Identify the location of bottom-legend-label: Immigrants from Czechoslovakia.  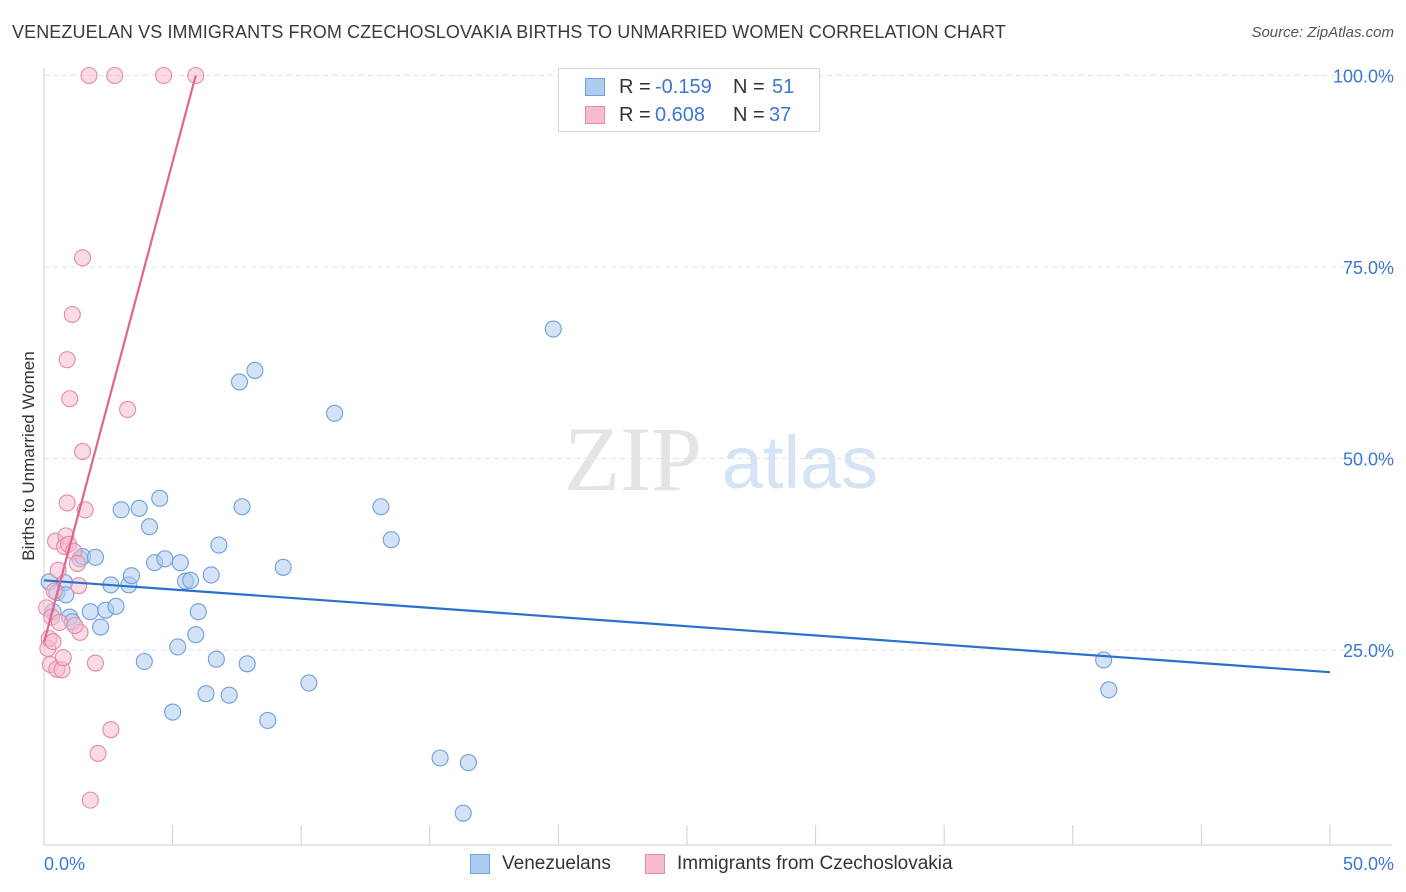
(815, 863).